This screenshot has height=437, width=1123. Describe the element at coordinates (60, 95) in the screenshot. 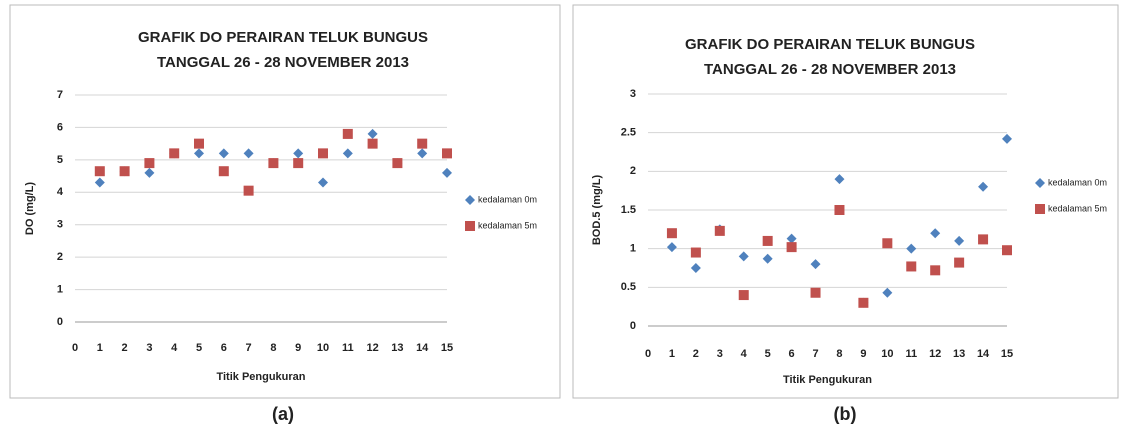

I see `y-tick-label: 7` at that location.